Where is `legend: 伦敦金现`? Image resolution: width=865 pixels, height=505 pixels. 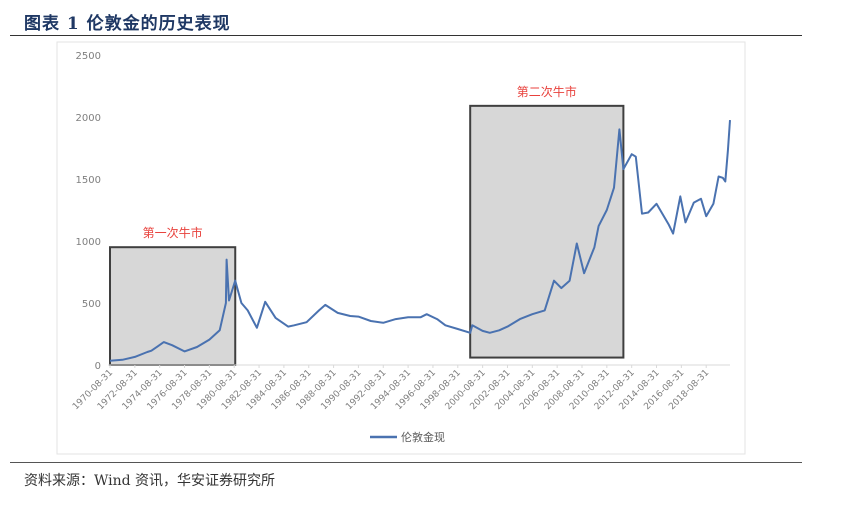 legend: 伦敦金现 is located at coordinates (407, 437).